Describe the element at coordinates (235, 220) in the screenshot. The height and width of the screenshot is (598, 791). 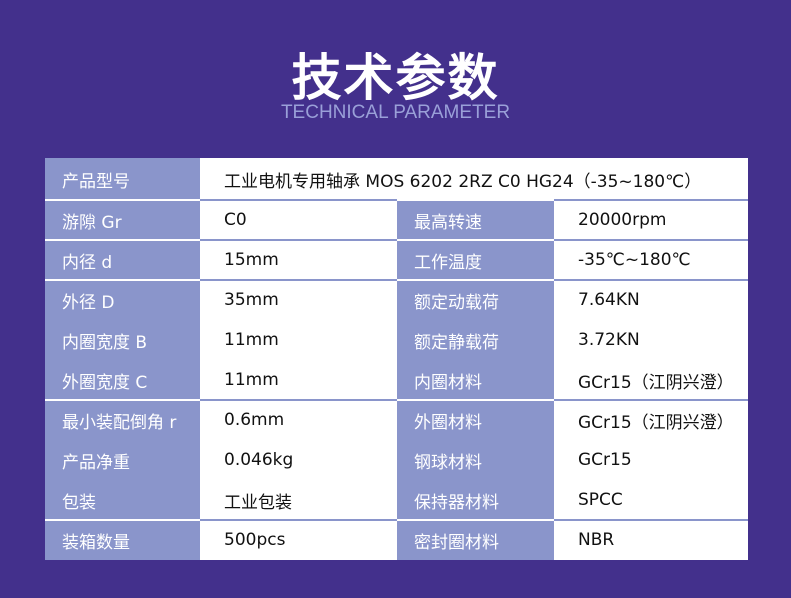
I see `spec-value: C0` at that location.